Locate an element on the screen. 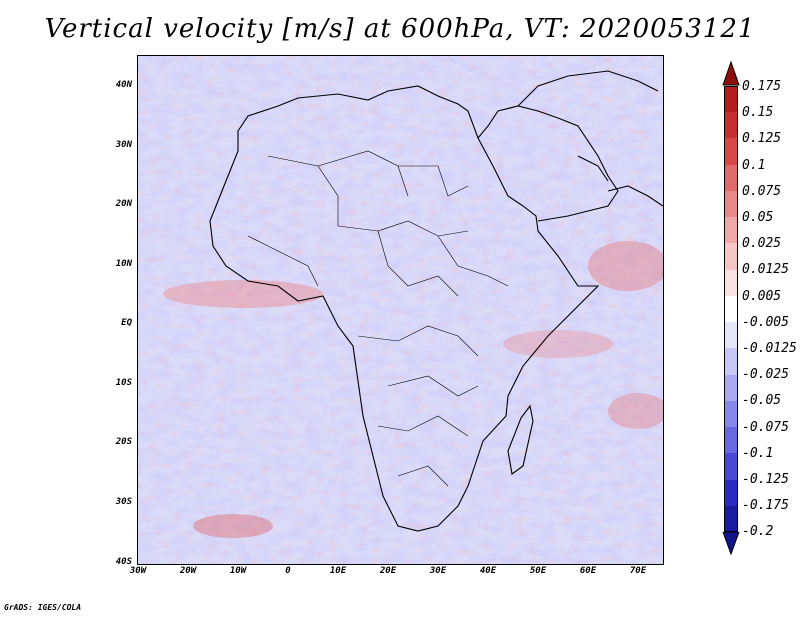  colorbar-label: 0.0125 is located at coordinates (765, 270).